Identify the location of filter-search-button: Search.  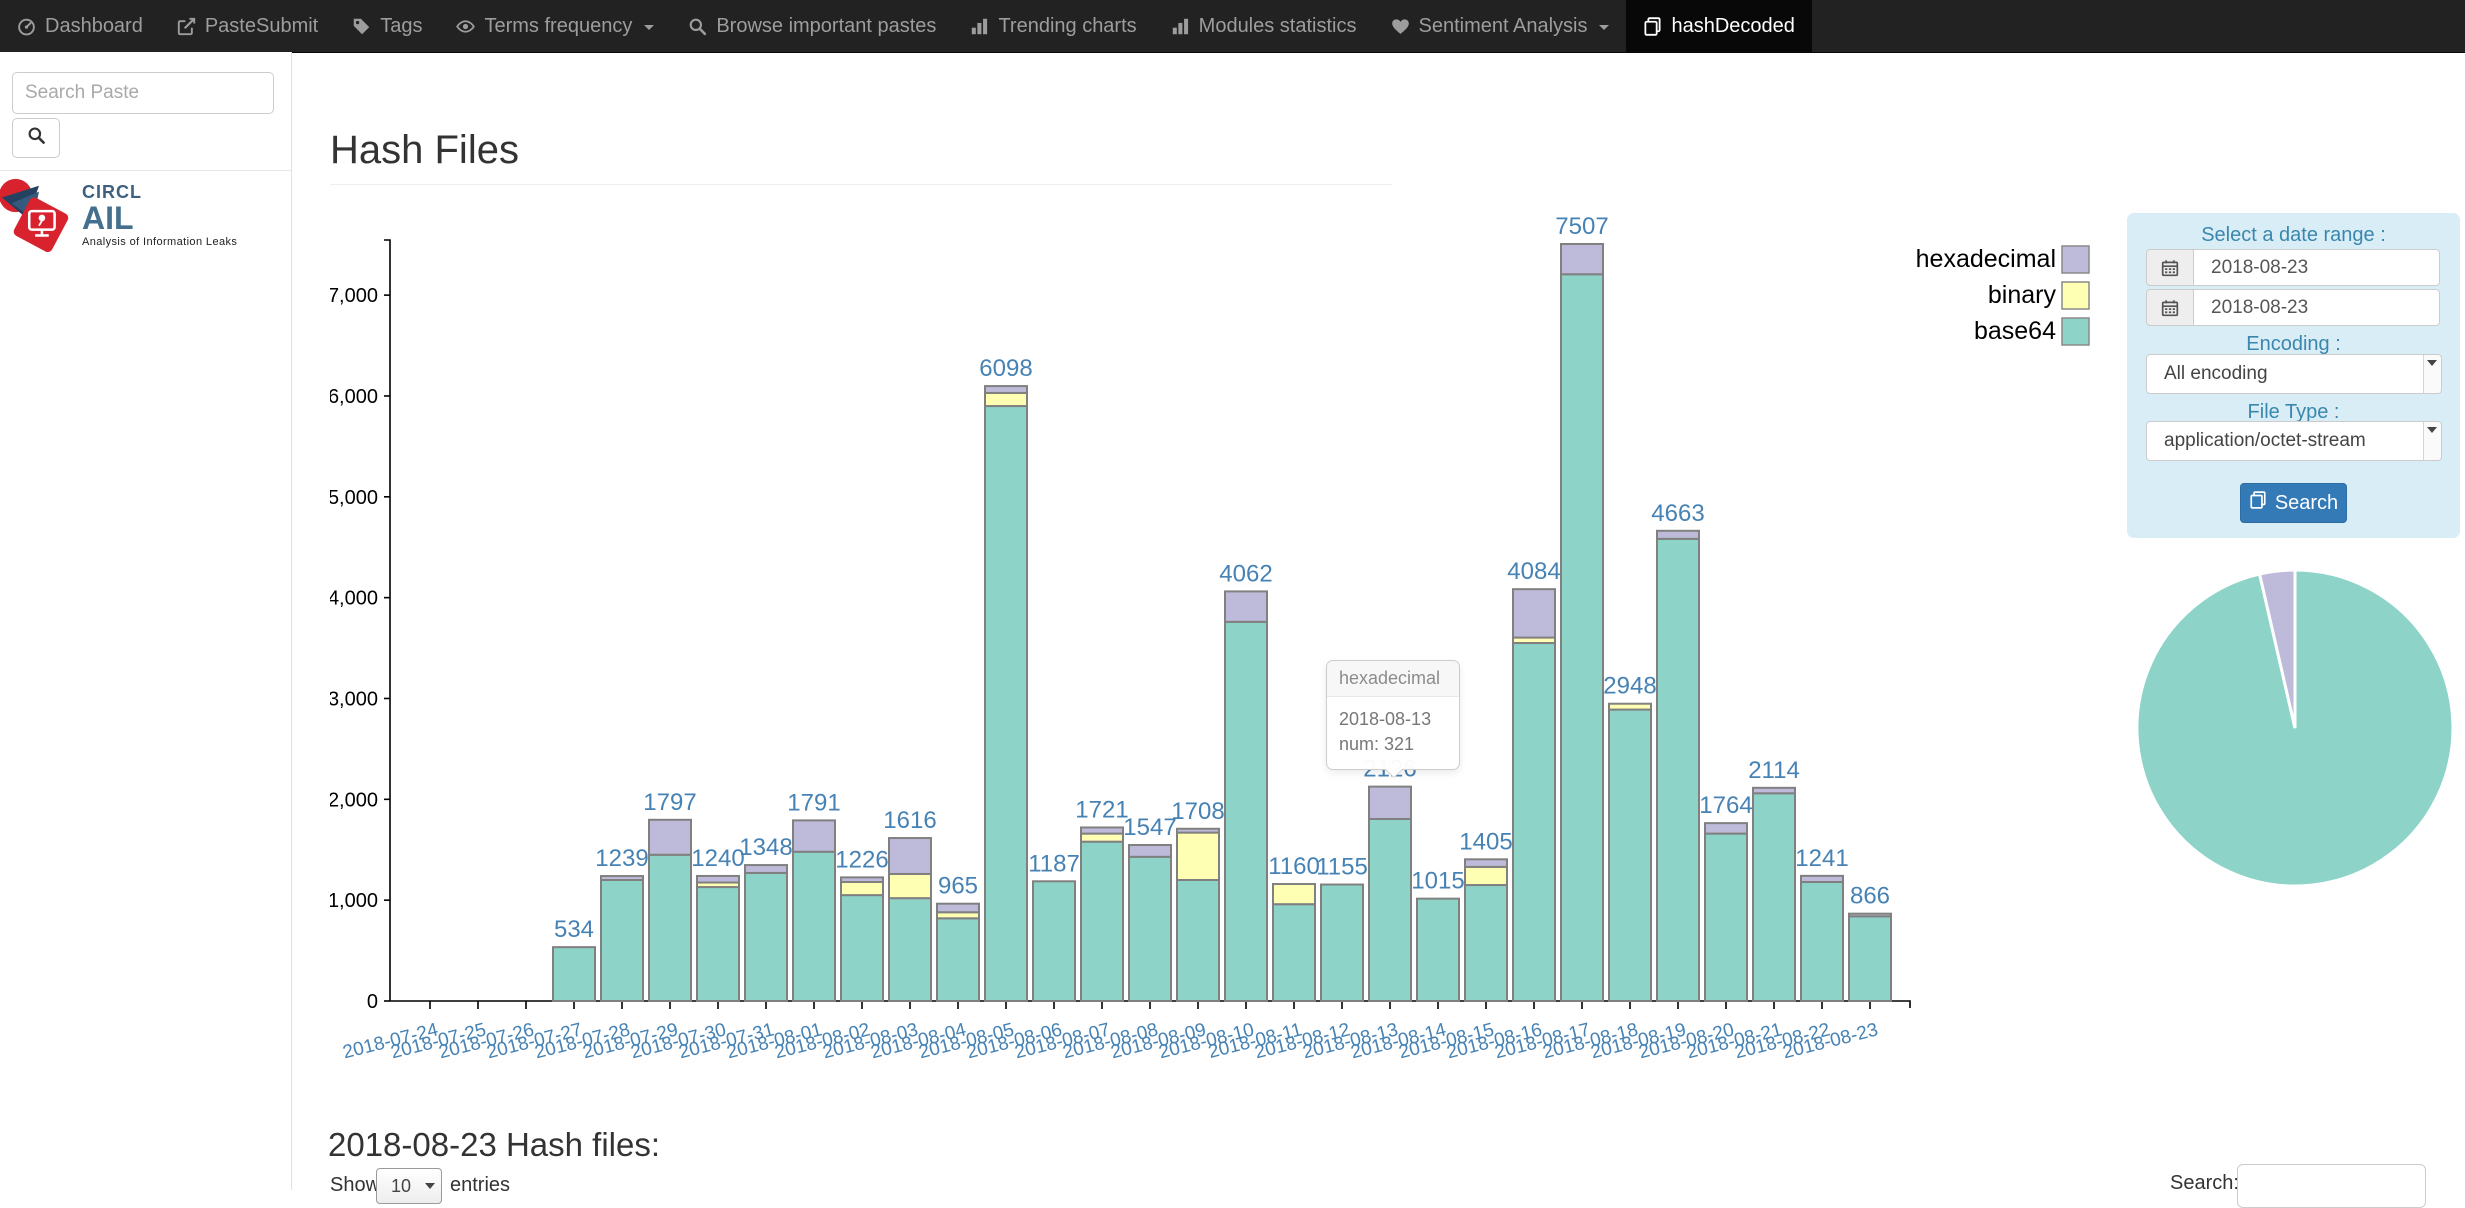
(2293, 503).